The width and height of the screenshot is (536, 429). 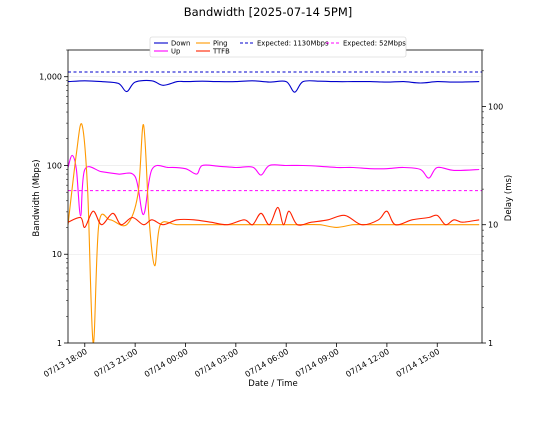 I want to click on left-axis-tick-label: 1,000, so click(x=50, y=77).